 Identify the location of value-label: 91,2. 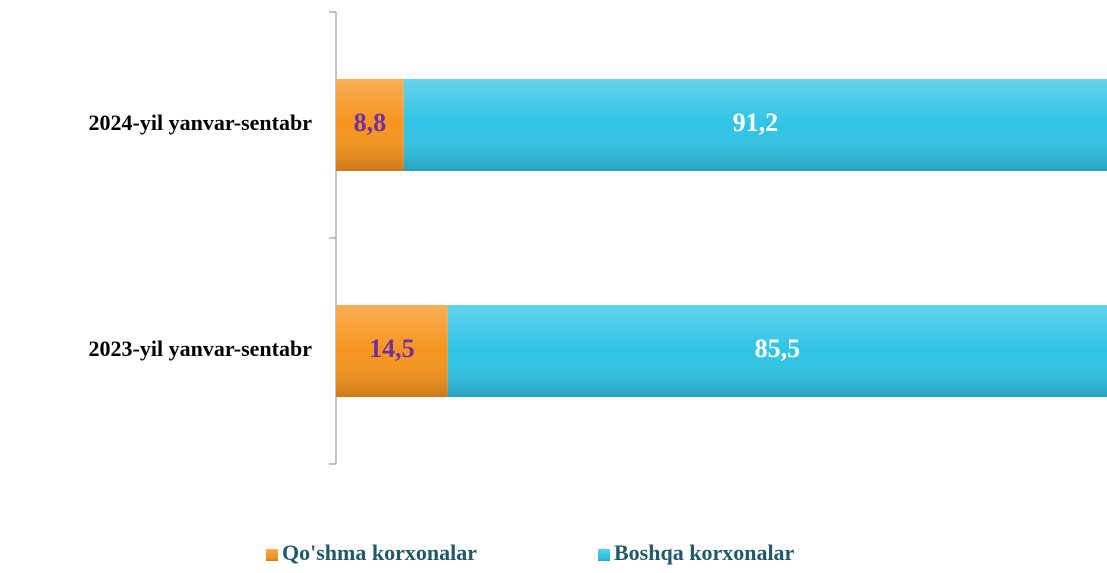
(756, 122).